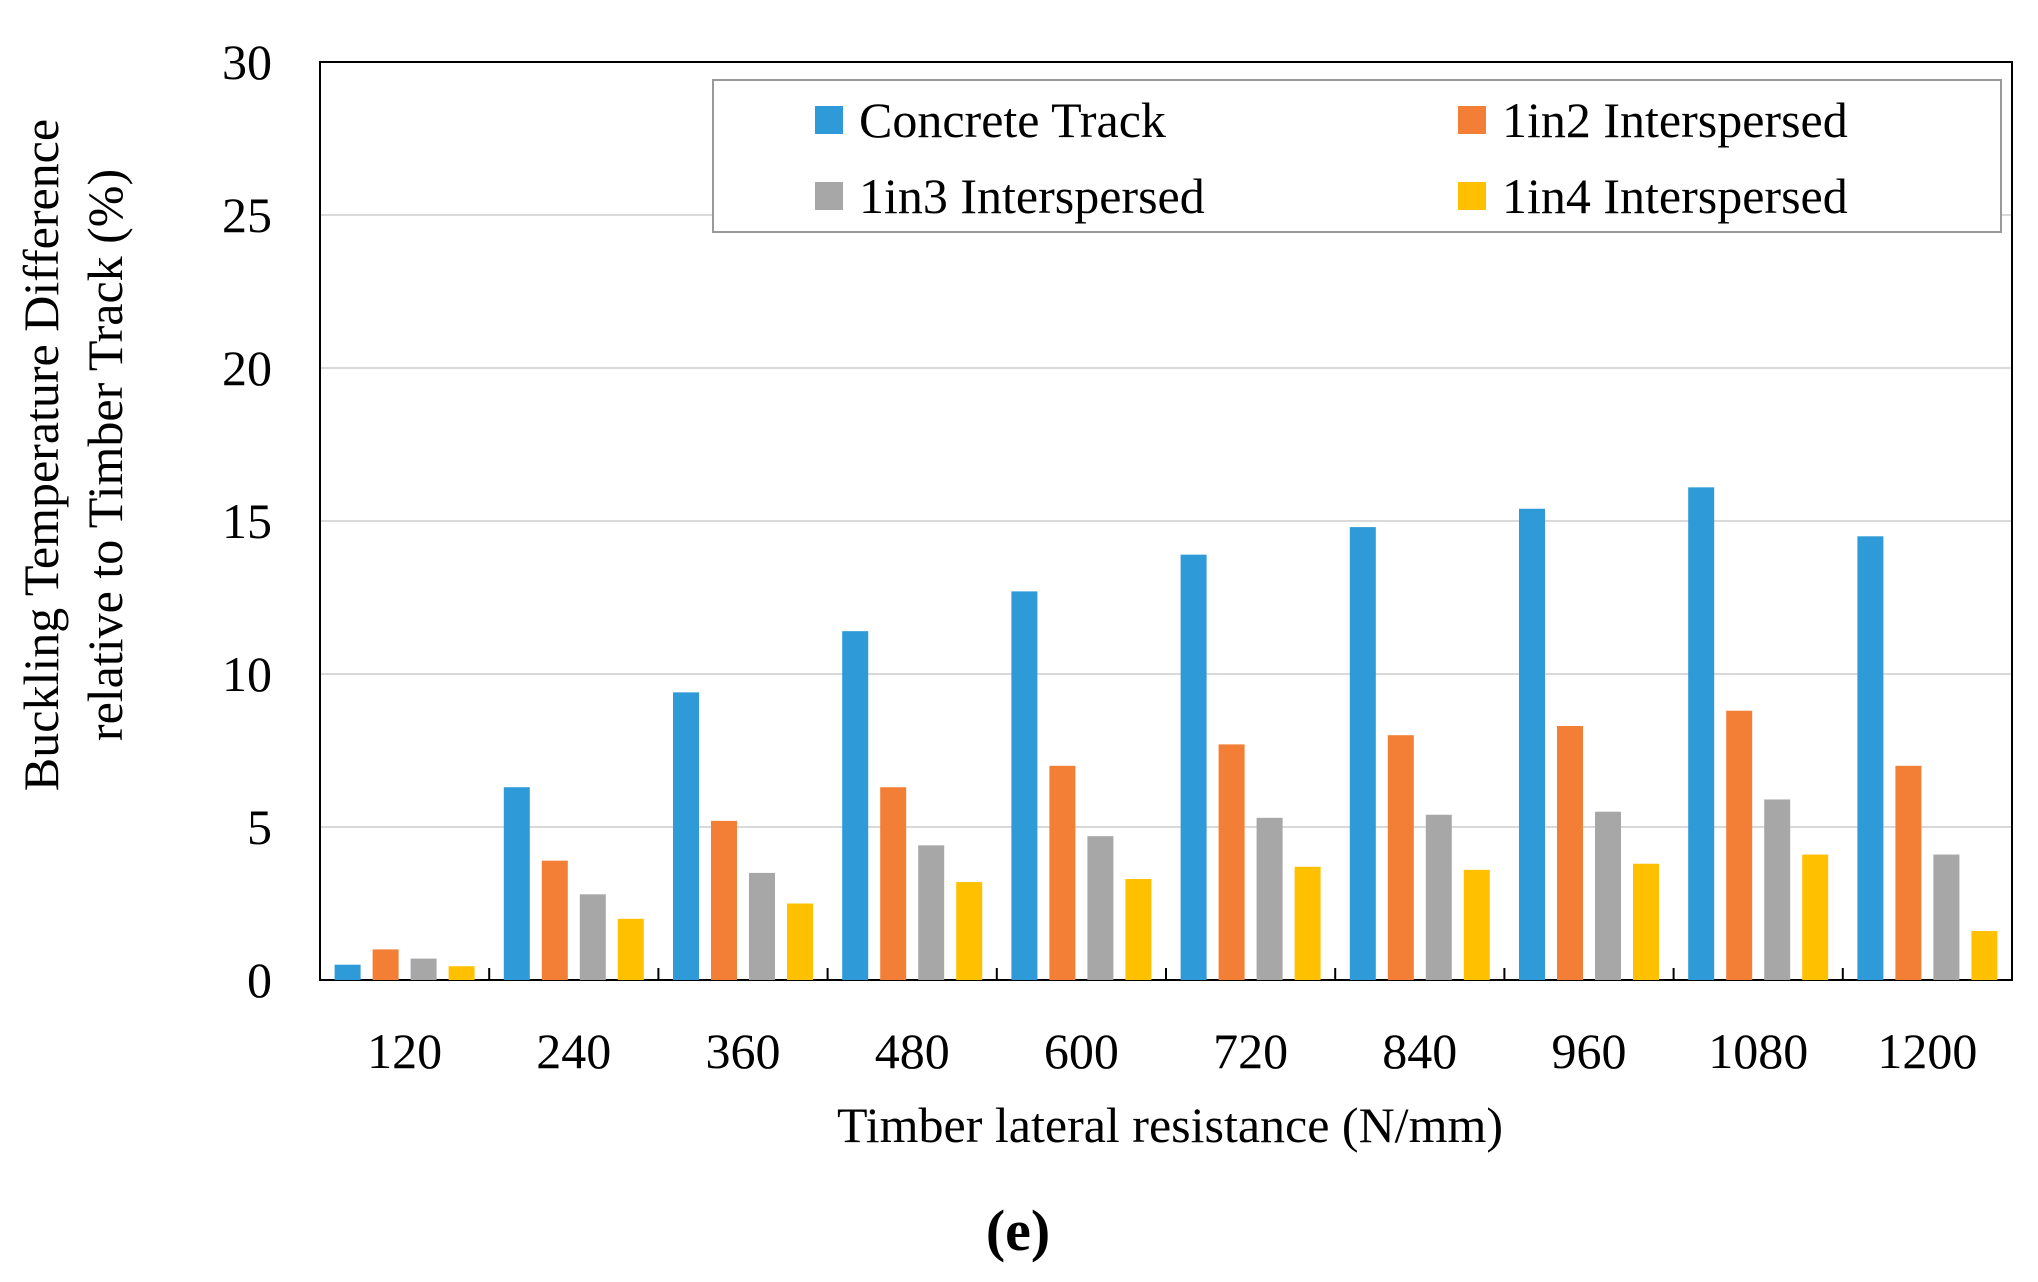  What do you see at coordinates (105, 455) in the screenshot?
I see `y-axis-title-line2: relative to Timber Track (%)` at bounding box center [105, 455].